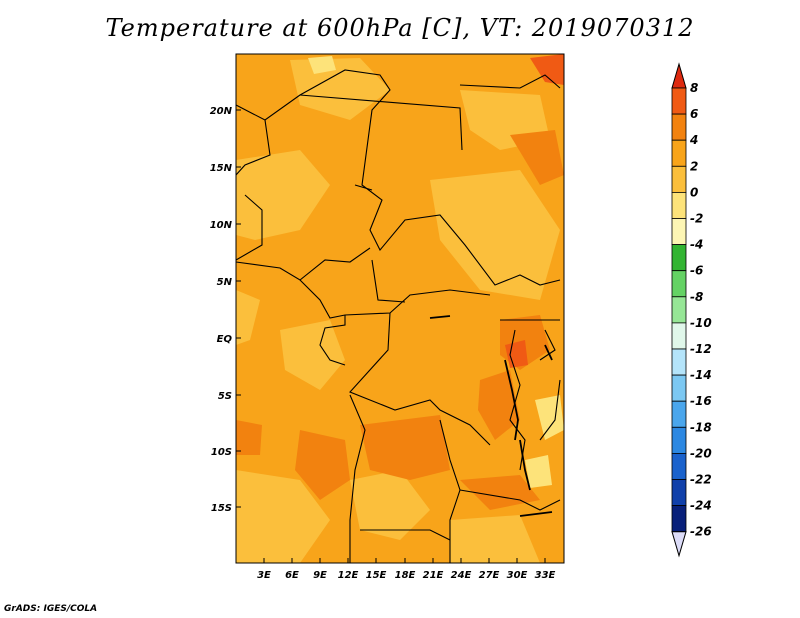  What do you see at coordinates (694, 88) in the screenshot?
I see `colorbar-label: 8` at bounding box center [694, 88].